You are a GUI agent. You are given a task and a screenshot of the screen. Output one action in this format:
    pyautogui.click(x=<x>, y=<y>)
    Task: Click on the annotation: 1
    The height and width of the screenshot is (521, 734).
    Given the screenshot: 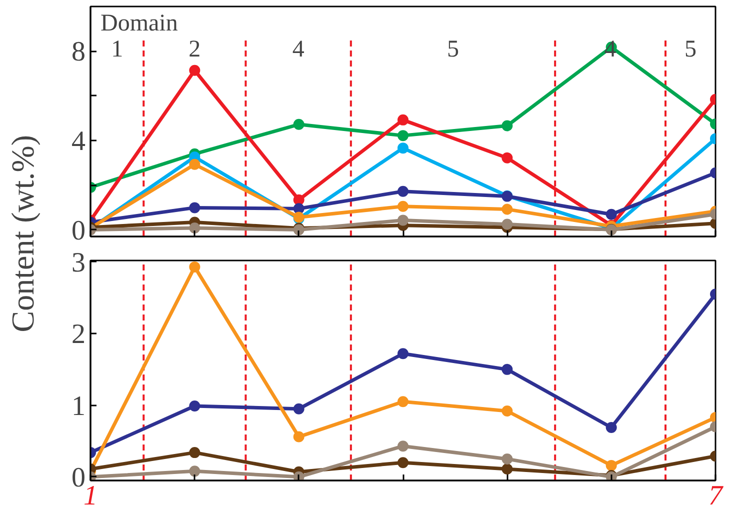 What is the action you would take?
    pyautogui.click(x=117, y=49)
    